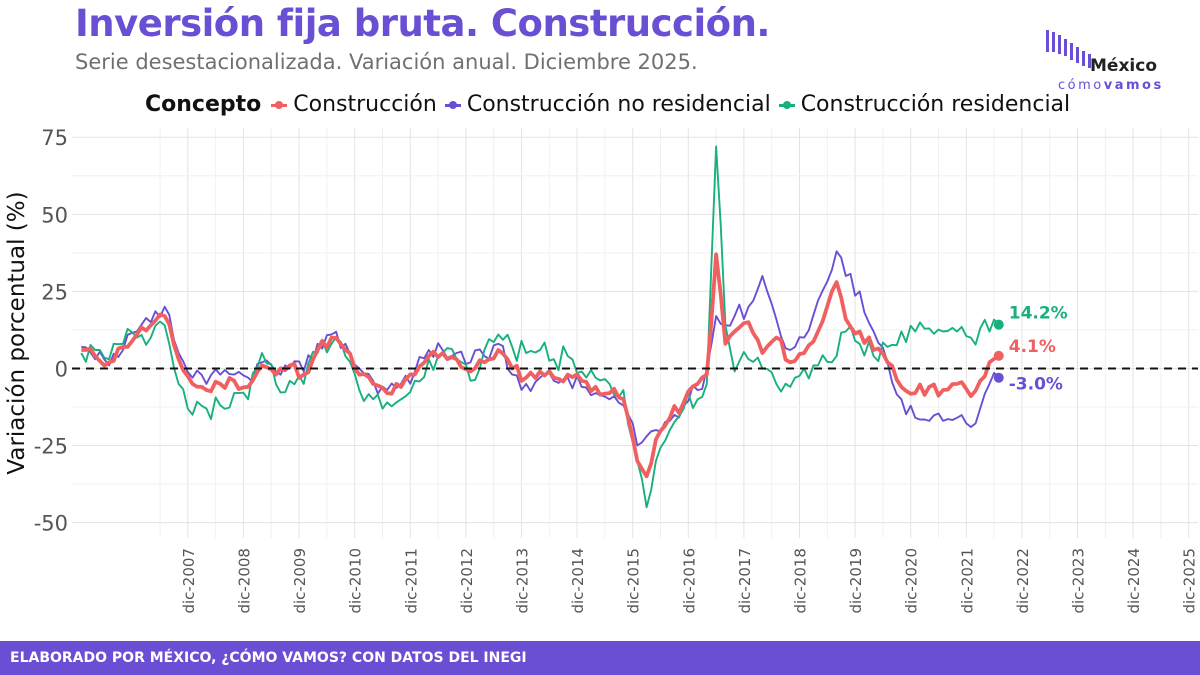 The width and height of the screenshot is (1200, 675). Describe the element at coordinates (54, 292) in the screenshot. I see `y-tick-label: 25` at that location.